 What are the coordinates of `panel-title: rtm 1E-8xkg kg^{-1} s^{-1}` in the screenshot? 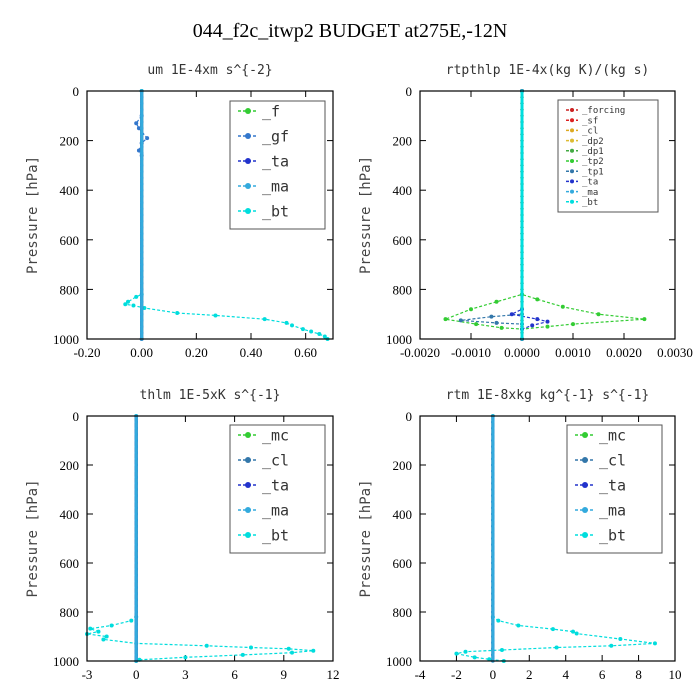 It's located at (548, 395).